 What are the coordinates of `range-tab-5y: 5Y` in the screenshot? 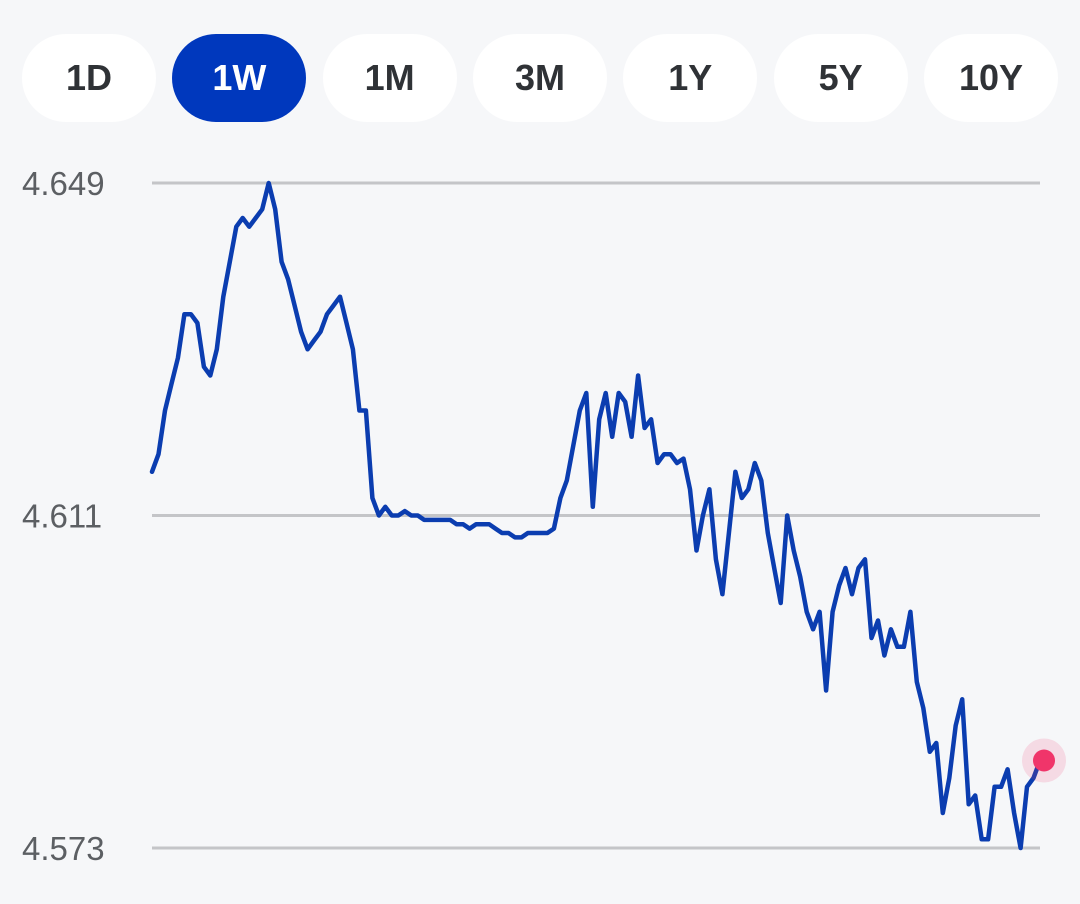 It's located at (840, 78).